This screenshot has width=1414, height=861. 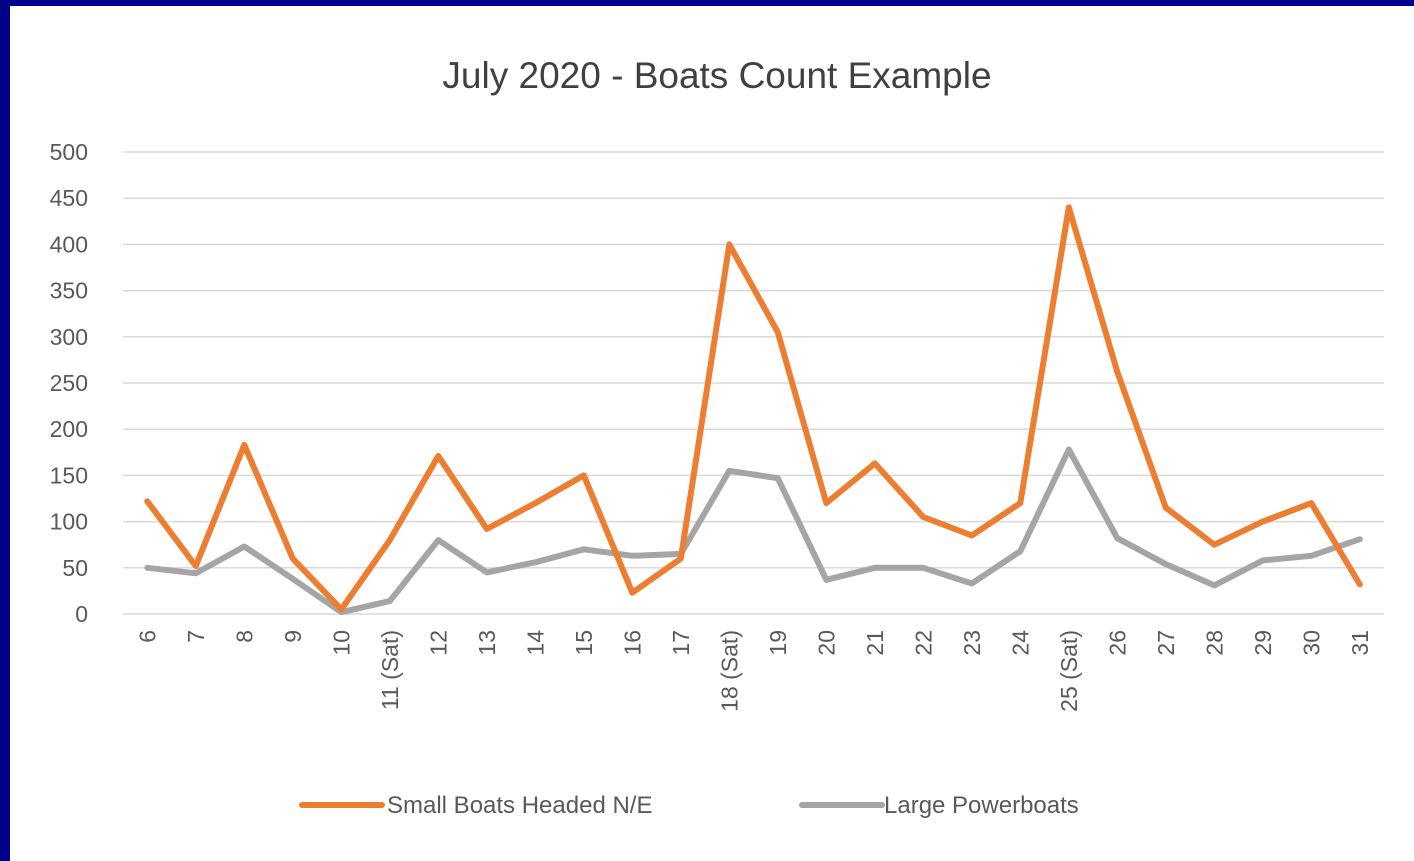 I want to click on x-tick-label: 30, so click(x=1311, y=643).